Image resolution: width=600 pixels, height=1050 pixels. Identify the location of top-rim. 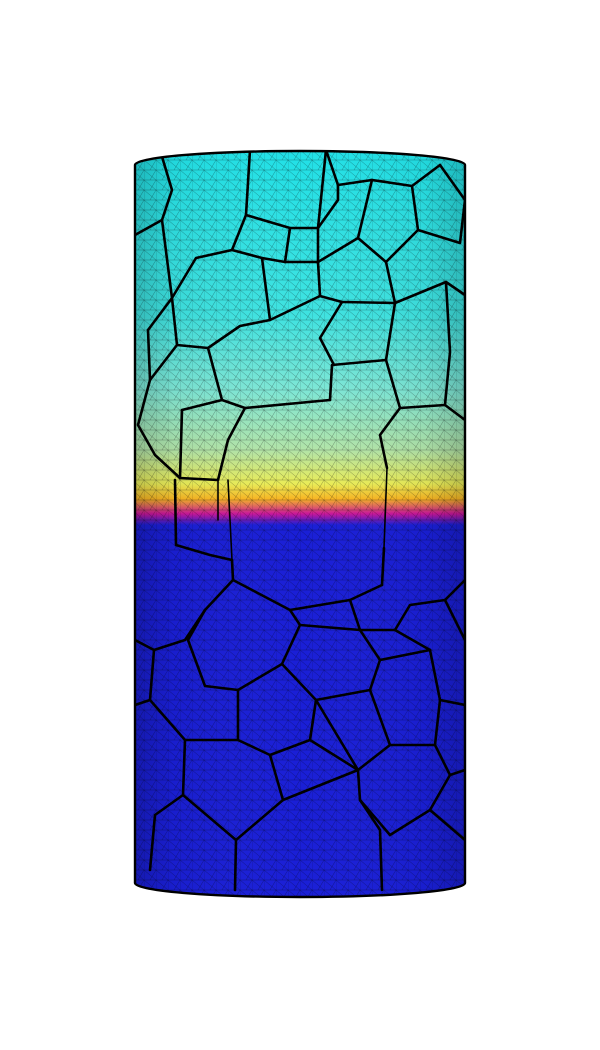
(300, 157).